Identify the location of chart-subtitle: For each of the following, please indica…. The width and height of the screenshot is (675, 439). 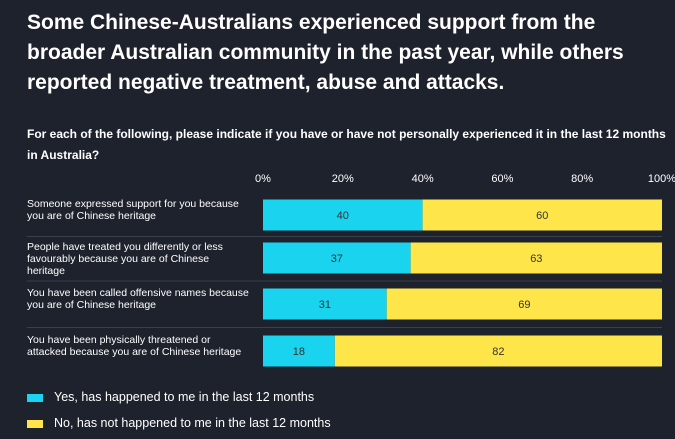
(346, 144).